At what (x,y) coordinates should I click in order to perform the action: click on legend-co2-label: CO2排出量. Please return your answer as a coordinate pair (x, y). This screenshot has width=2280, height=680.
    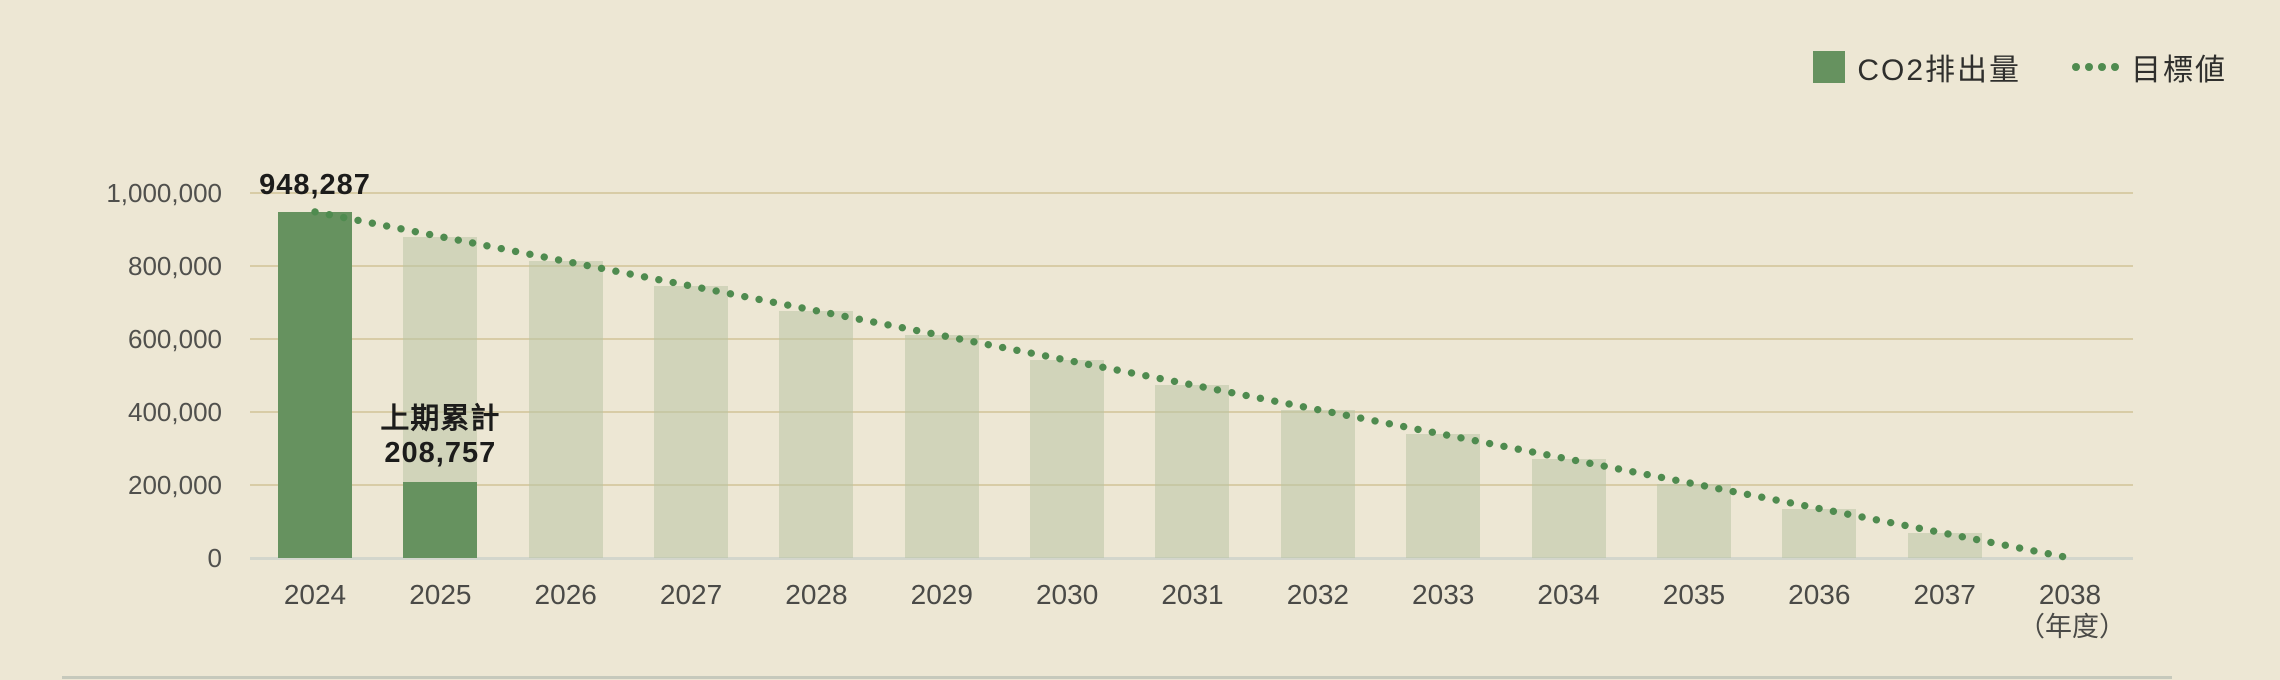
    Looking at the image, I should click on (1939, 70).